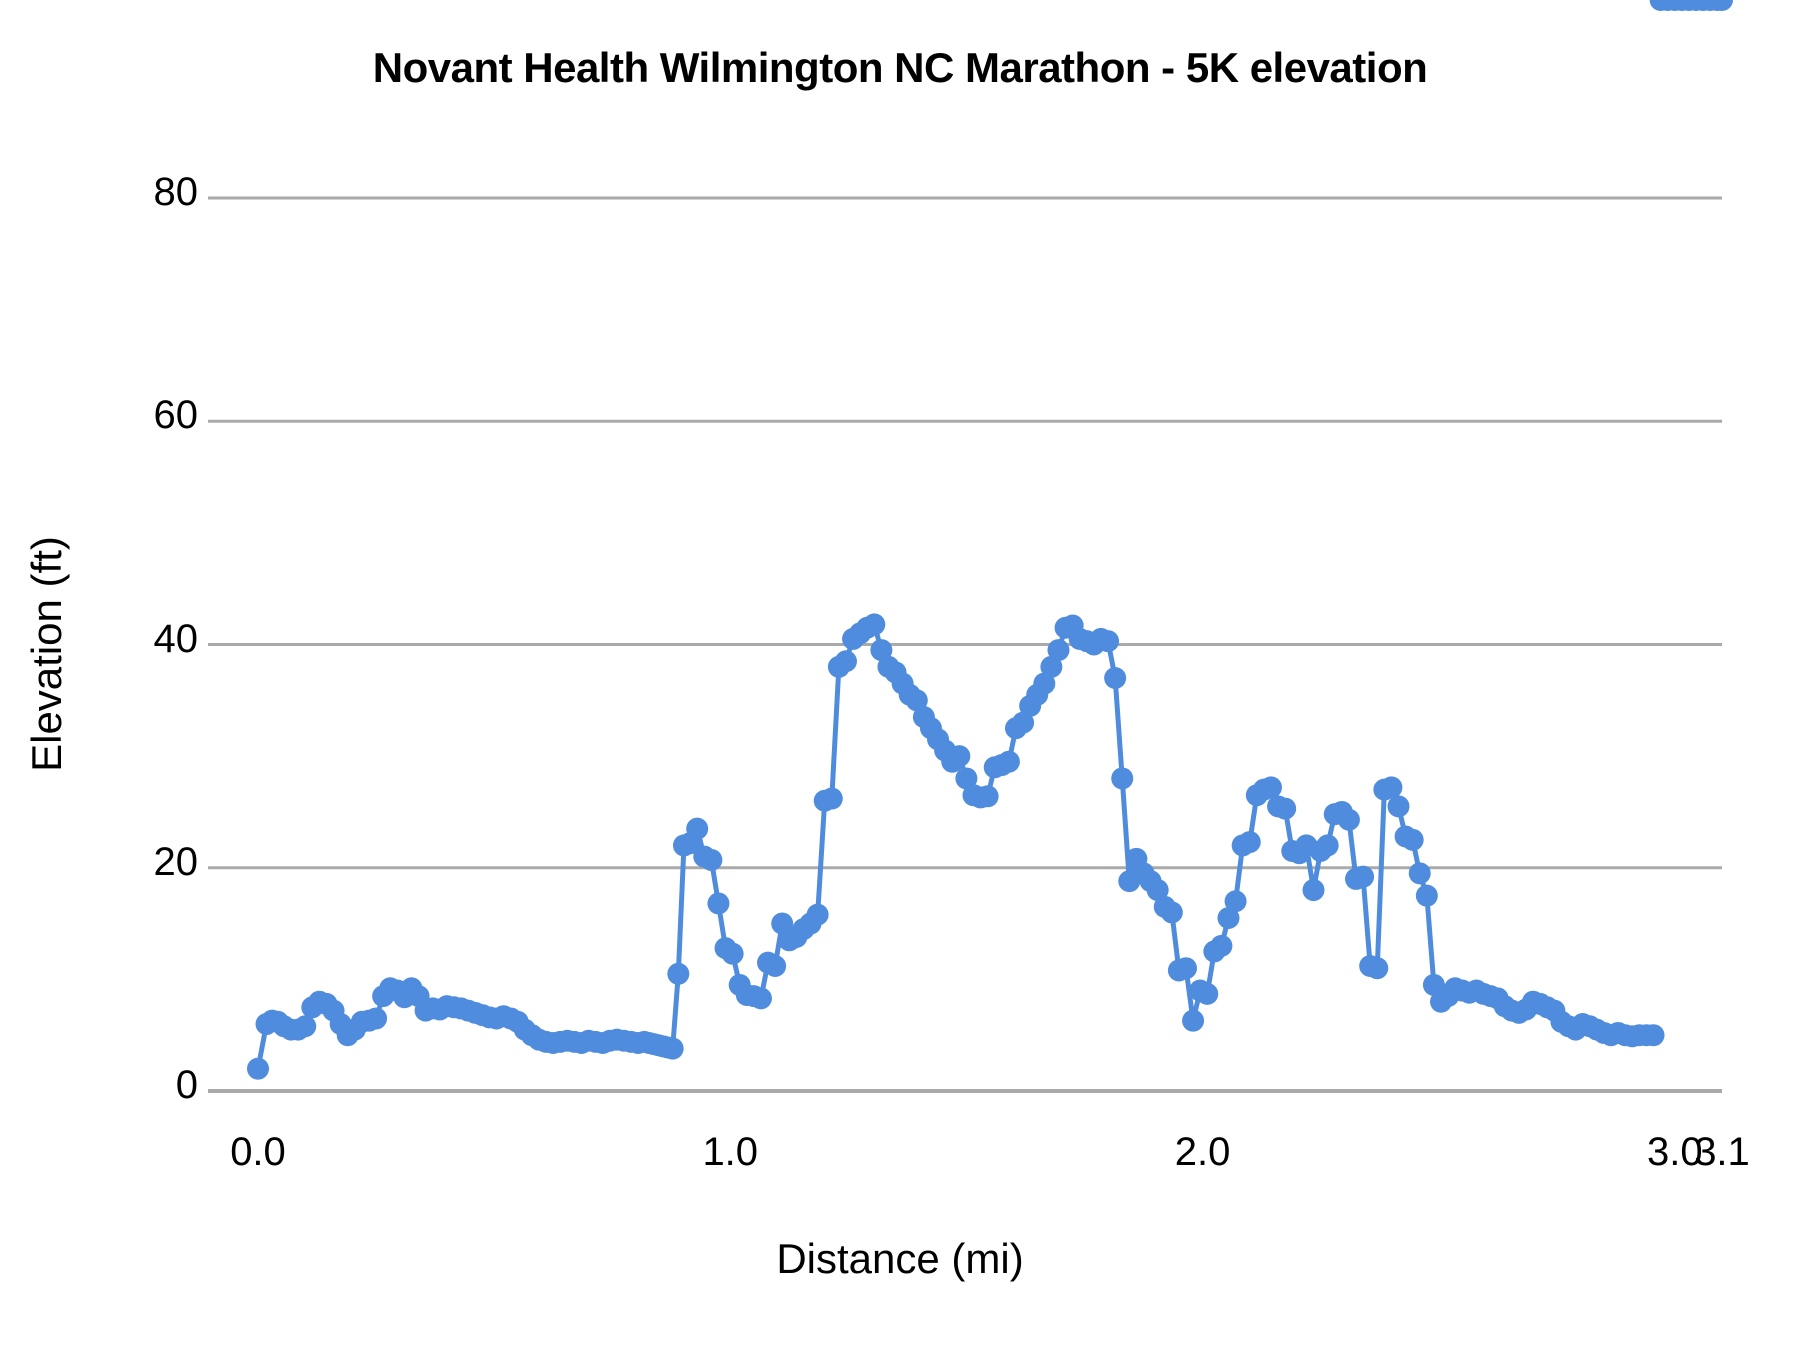 The image size is (1800, 1350). What do you see at coordinates (1674, 1152) in the screenshot?
I see `x-tick-label: 3.0` at bounding box center [1674, 1152].